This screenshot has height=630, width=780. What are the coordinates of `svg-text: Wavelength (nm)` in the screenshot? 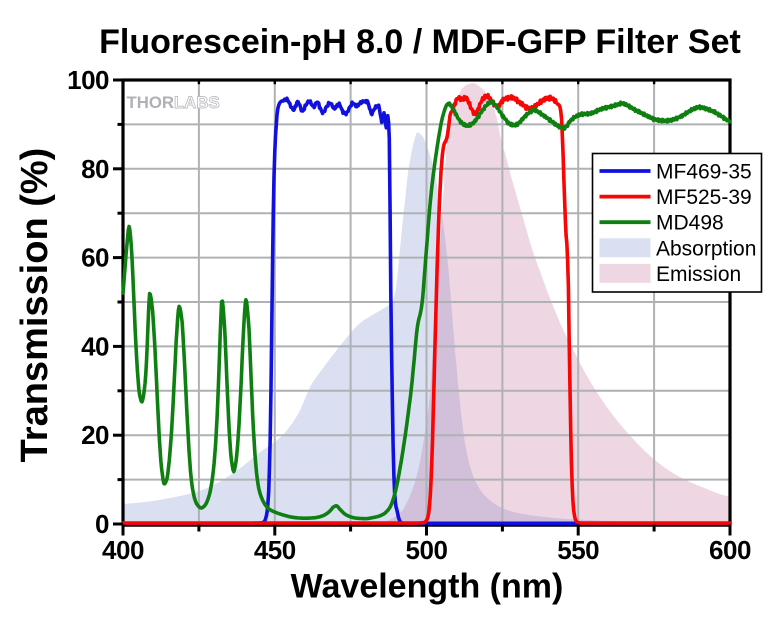 It's located at (427, 587).